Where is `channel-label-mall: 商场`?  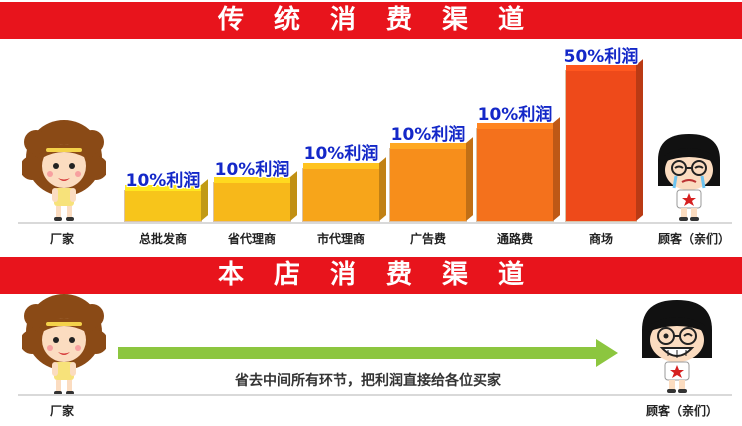
channel-label-mall: 商场 is located at coordinates (600, 239).